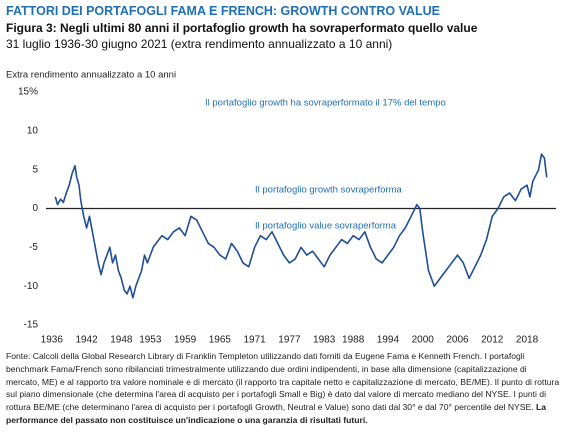 The width and height of the screenshot is (570, 439). I want to click on x-tick-label: 2000, so click(423, 340).